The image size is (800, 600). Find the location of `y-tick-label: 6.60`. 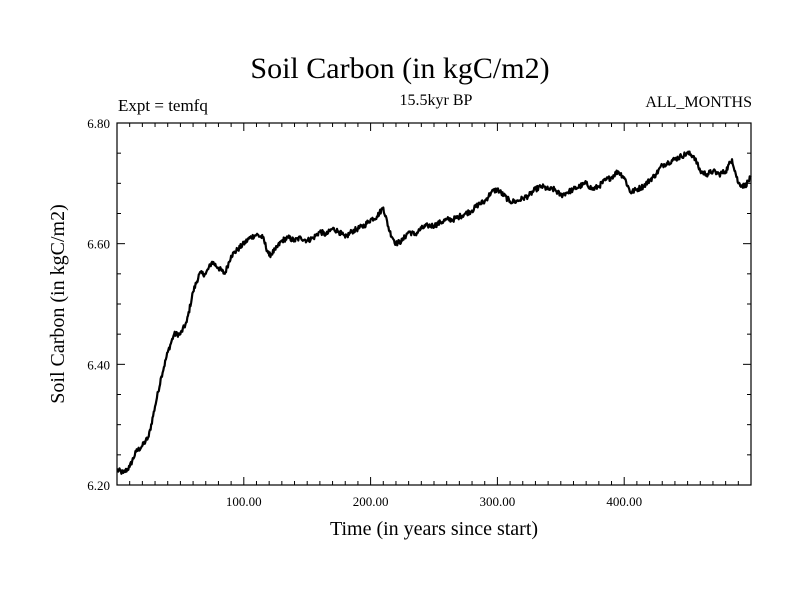

y-tick-label: 6.60 is located at coordinates (98, 244).